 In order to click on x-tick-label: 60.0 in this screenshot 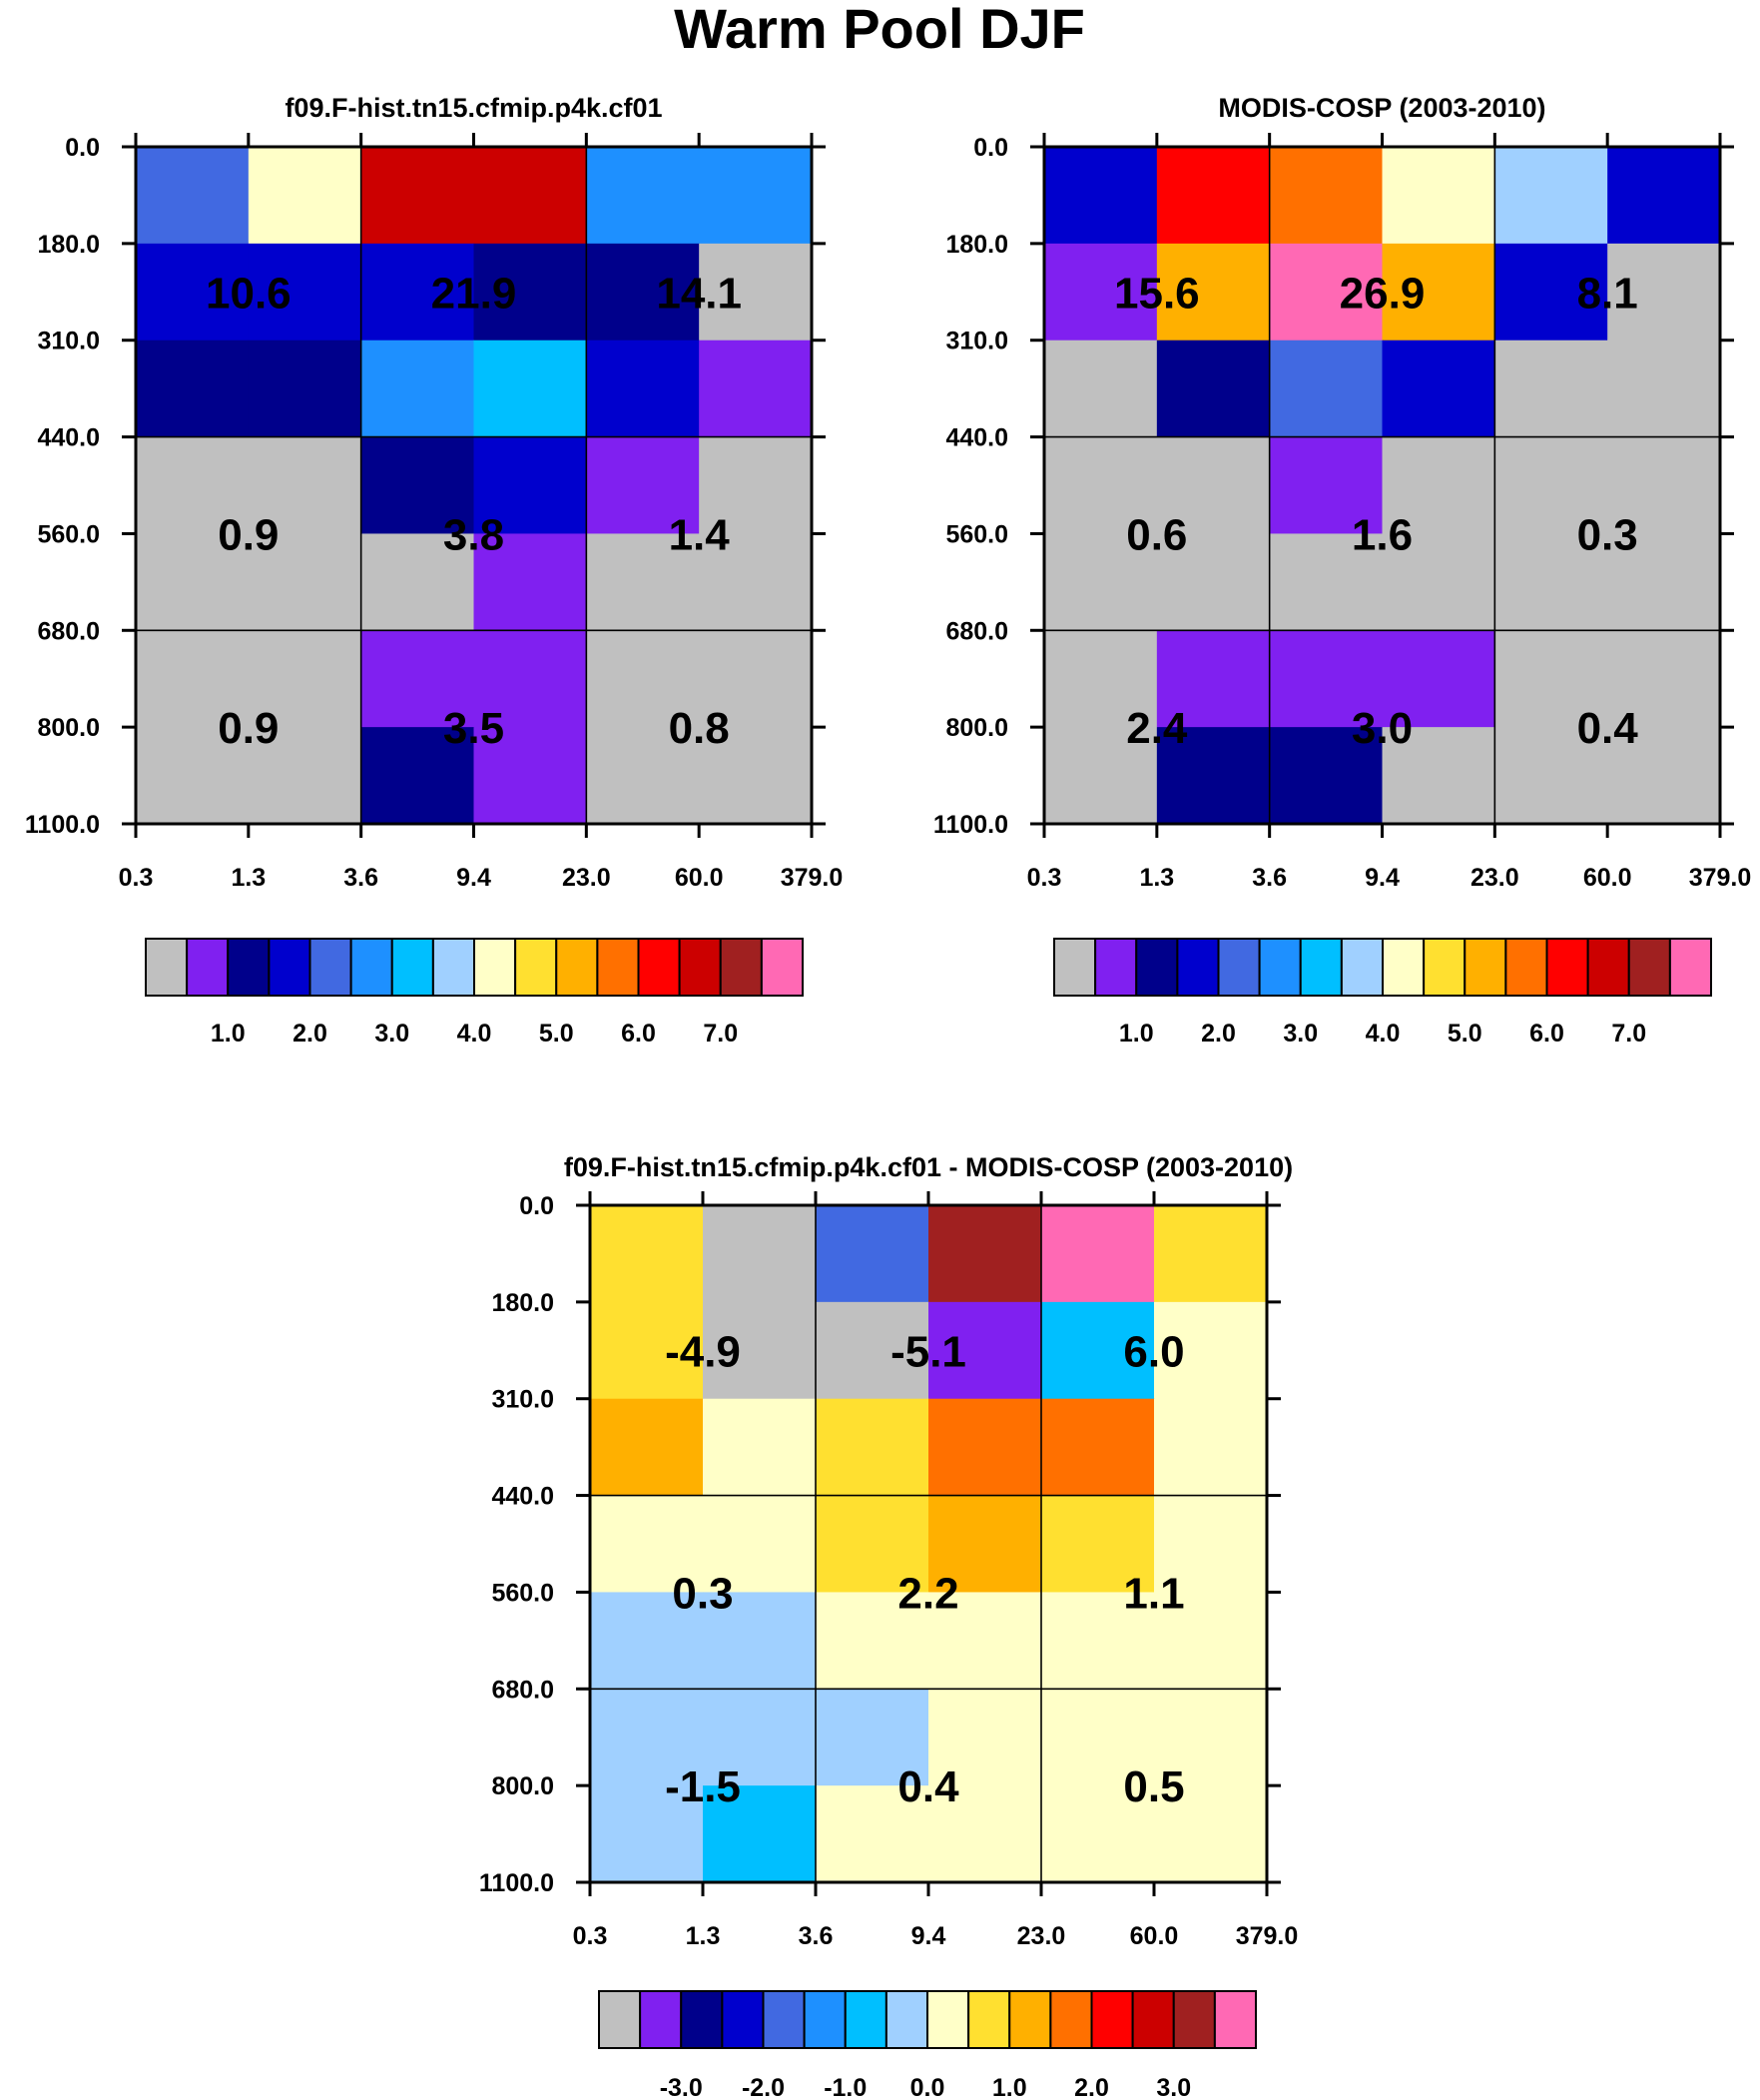, I will do `click(699, 878)`.